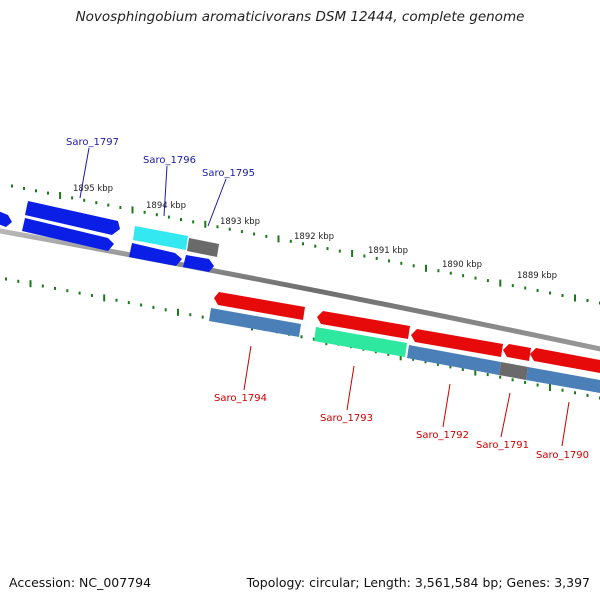  What do you see at coordinates (240, 398) in the screenshot?
I see `gene-label-saro-1794: Saro_1794` at bounding box center [240, 398].